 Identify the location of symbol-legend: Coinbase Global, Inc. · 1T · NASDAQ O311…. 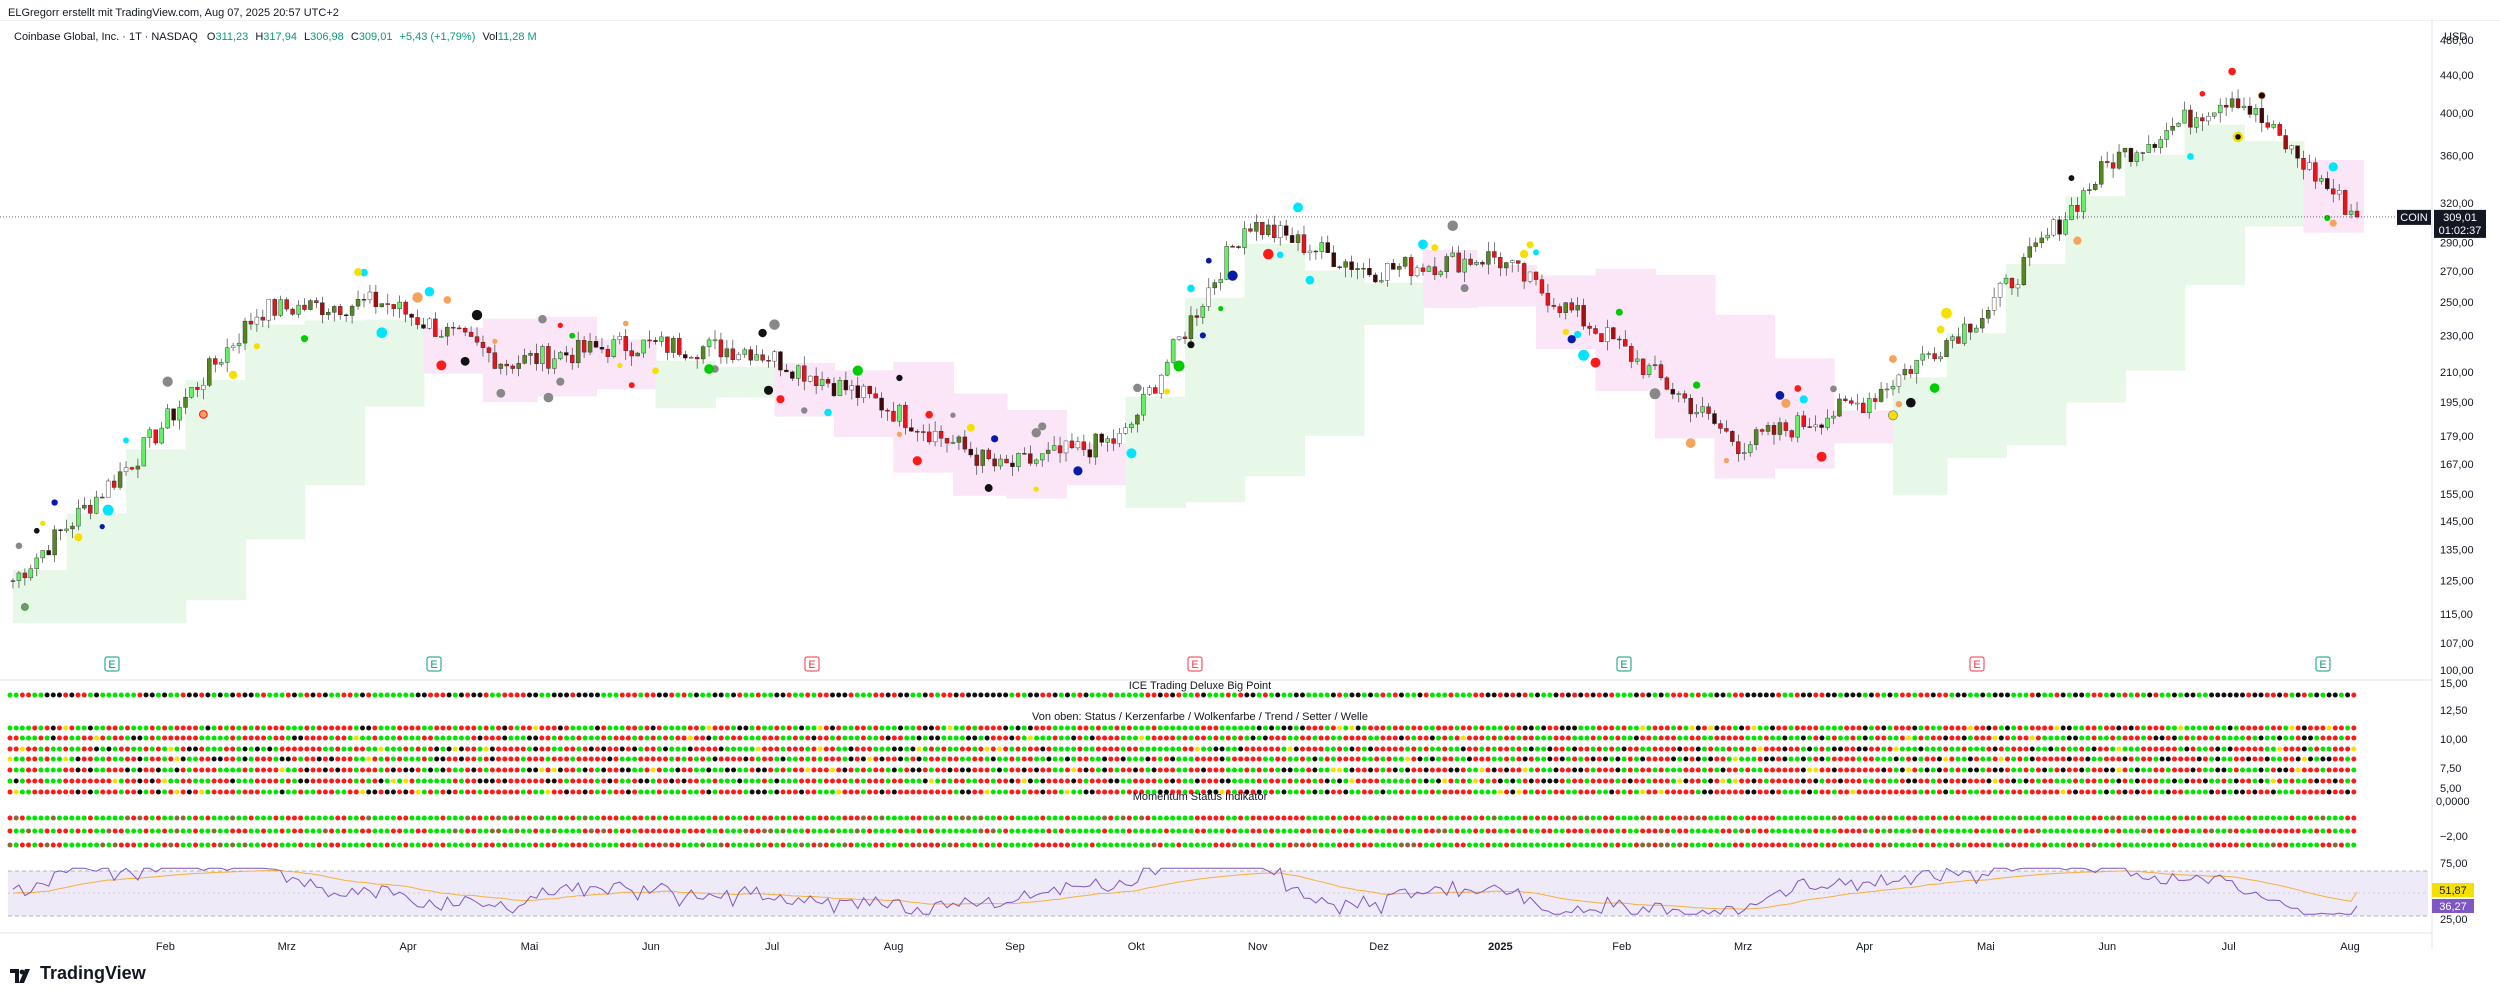
(275, 37).